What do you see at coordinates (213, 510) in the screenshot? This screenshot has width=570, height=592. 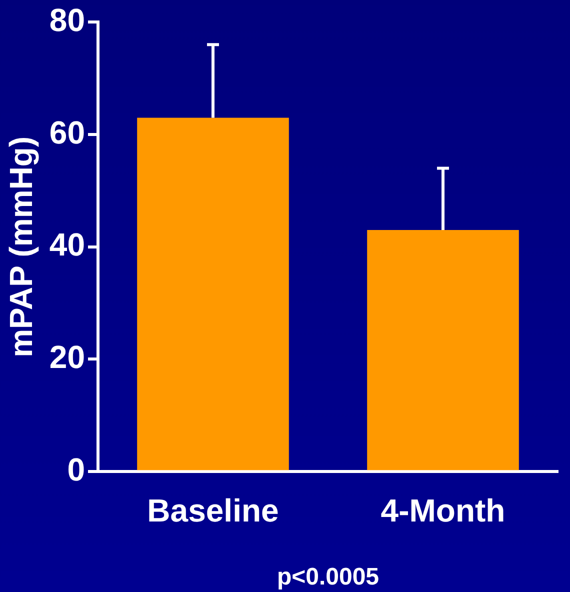 I see `x-tick-label: Baseline` at bounding box center [213, 510].